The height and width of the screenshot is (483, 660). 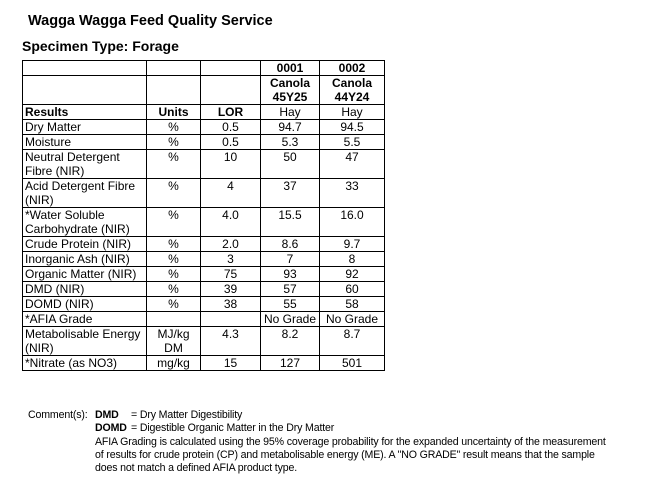 I want to click on table-row: *Nitrate (as NO3) mg/kg 15 127 501, so click(x=203, y=363).